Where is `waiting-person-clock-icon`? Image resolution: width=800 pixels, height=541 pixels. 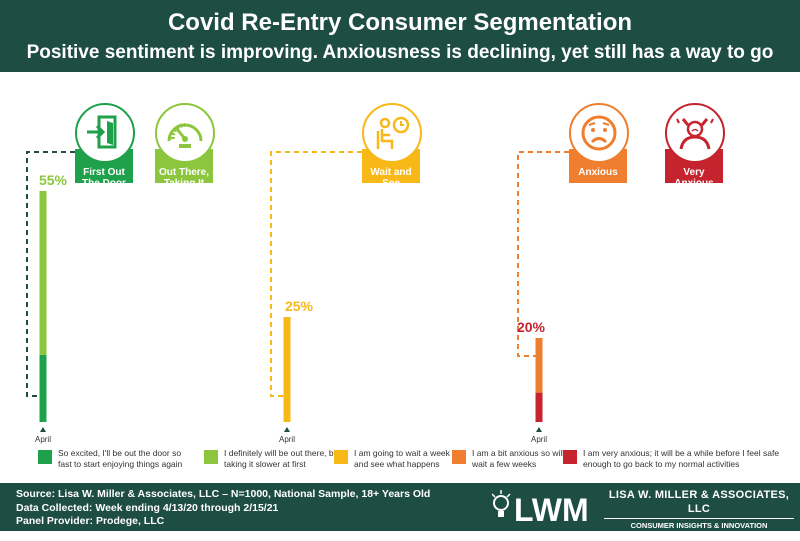
waiting-person-clock-icon is located at coordinates (393, 132).